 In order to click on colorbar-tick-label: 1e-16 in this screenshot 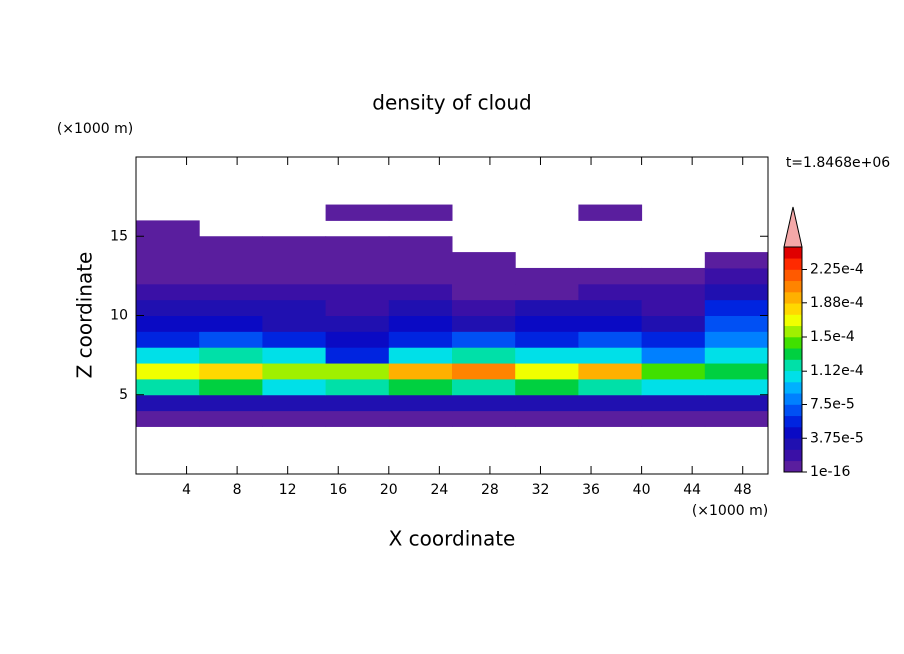, I will do `click(830, 472)`.